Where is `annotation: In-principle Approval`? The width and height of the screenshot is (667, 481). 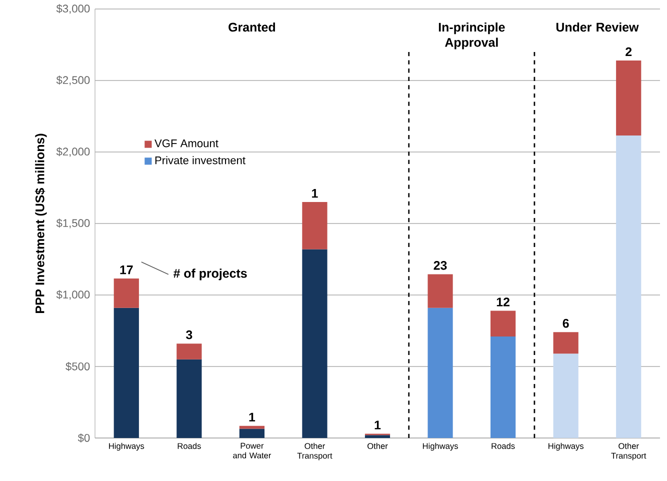 annotation: In-principle Approval is located at coordinates (471, 36).